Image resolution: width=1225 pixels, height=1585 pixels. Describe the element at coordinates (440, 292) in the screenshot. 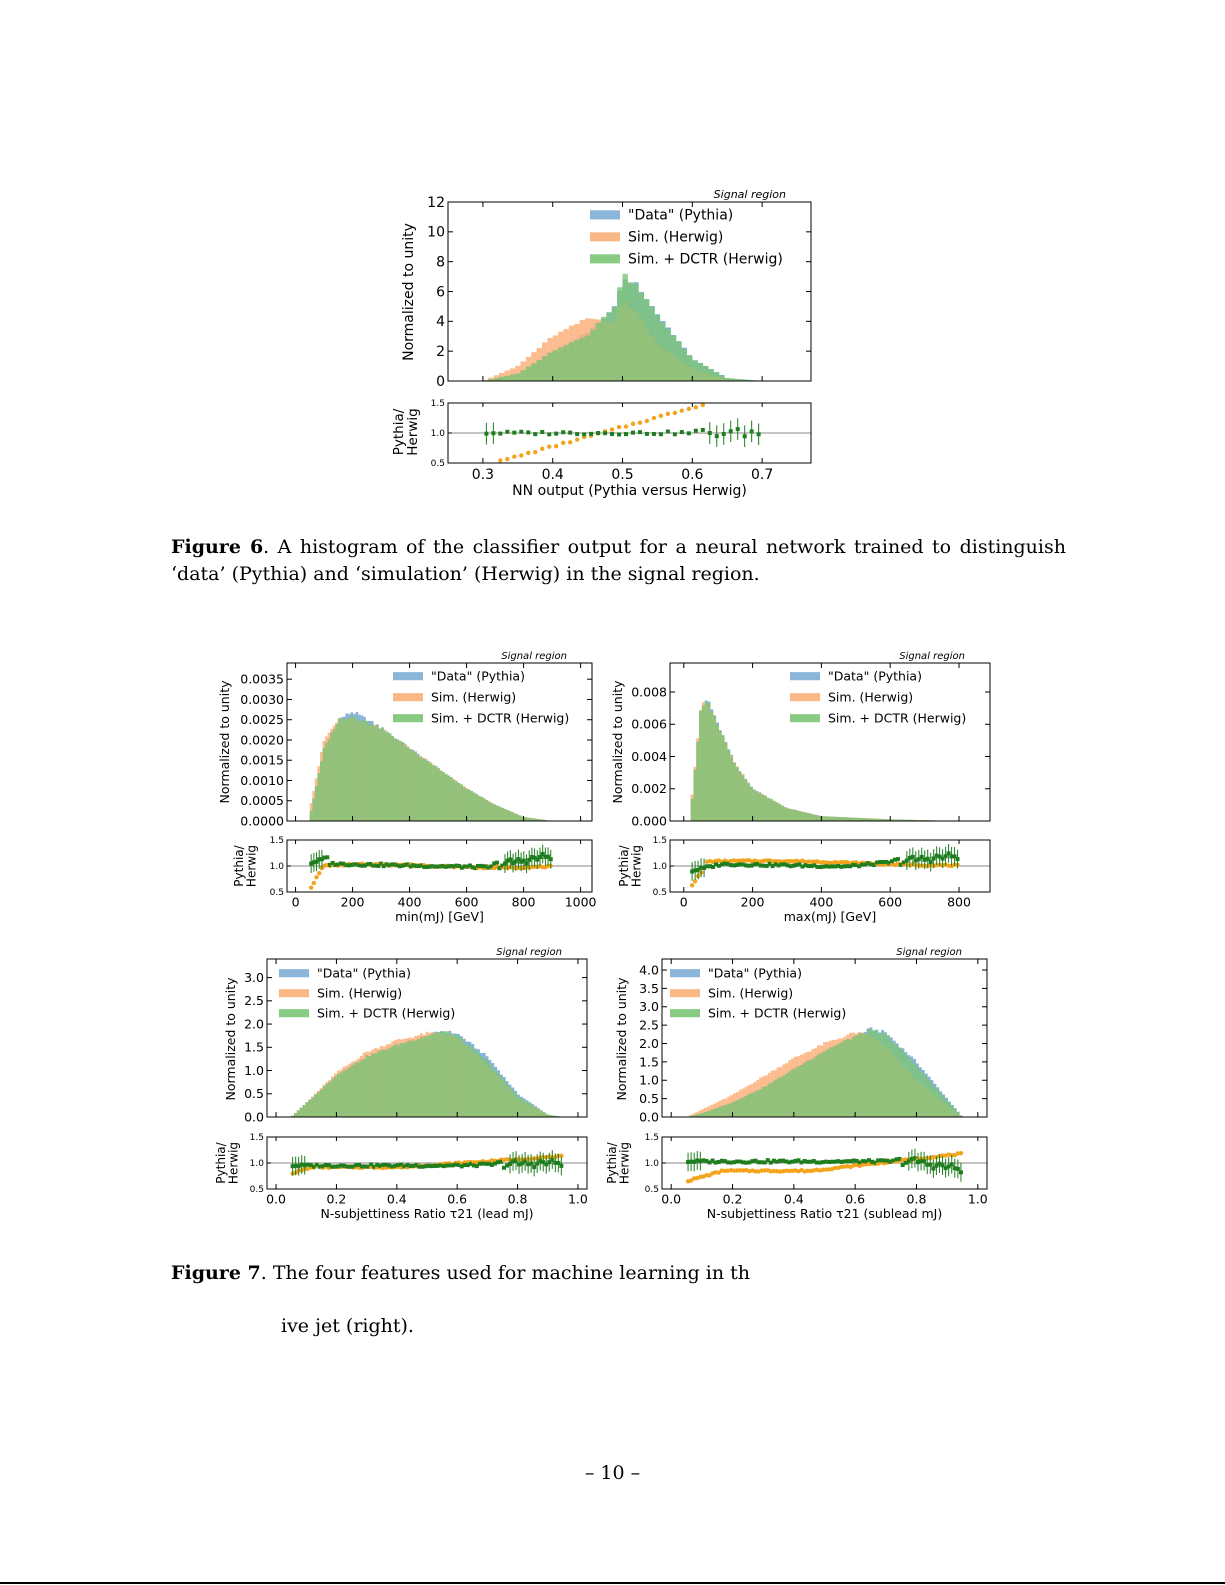

I see `y-tick-label: 6` at that location.